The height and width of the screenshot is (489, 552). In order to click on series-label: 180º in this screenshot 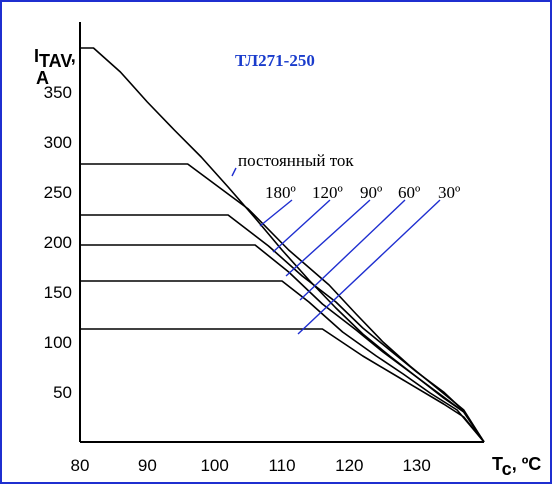, I will do `click(280, 192)`.